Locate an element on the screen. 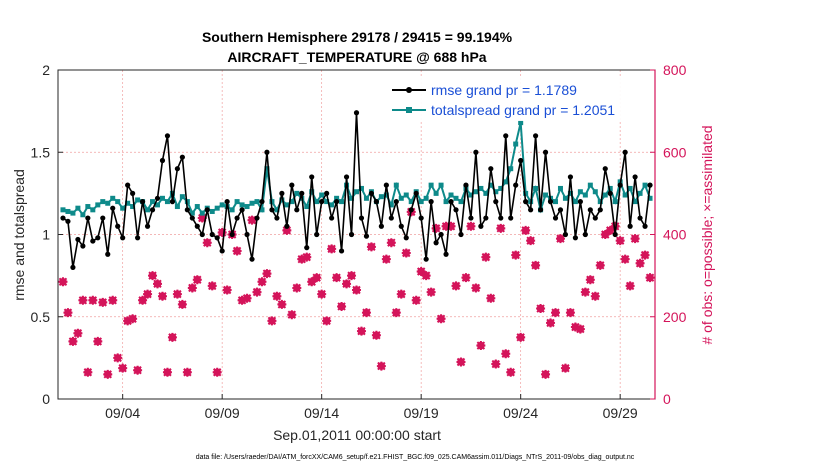  x-tick-label: 09/09 is located at coordinates (222, 413).